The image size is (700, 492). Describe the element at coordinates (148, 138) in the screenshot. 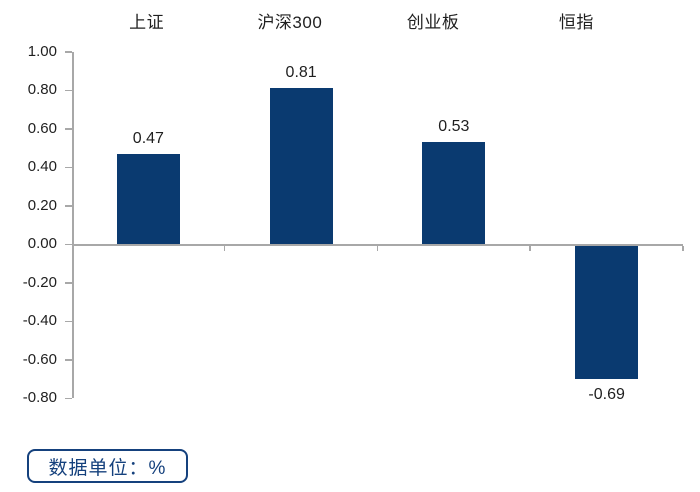

I see `bar-value-label: 0.47` at that location.